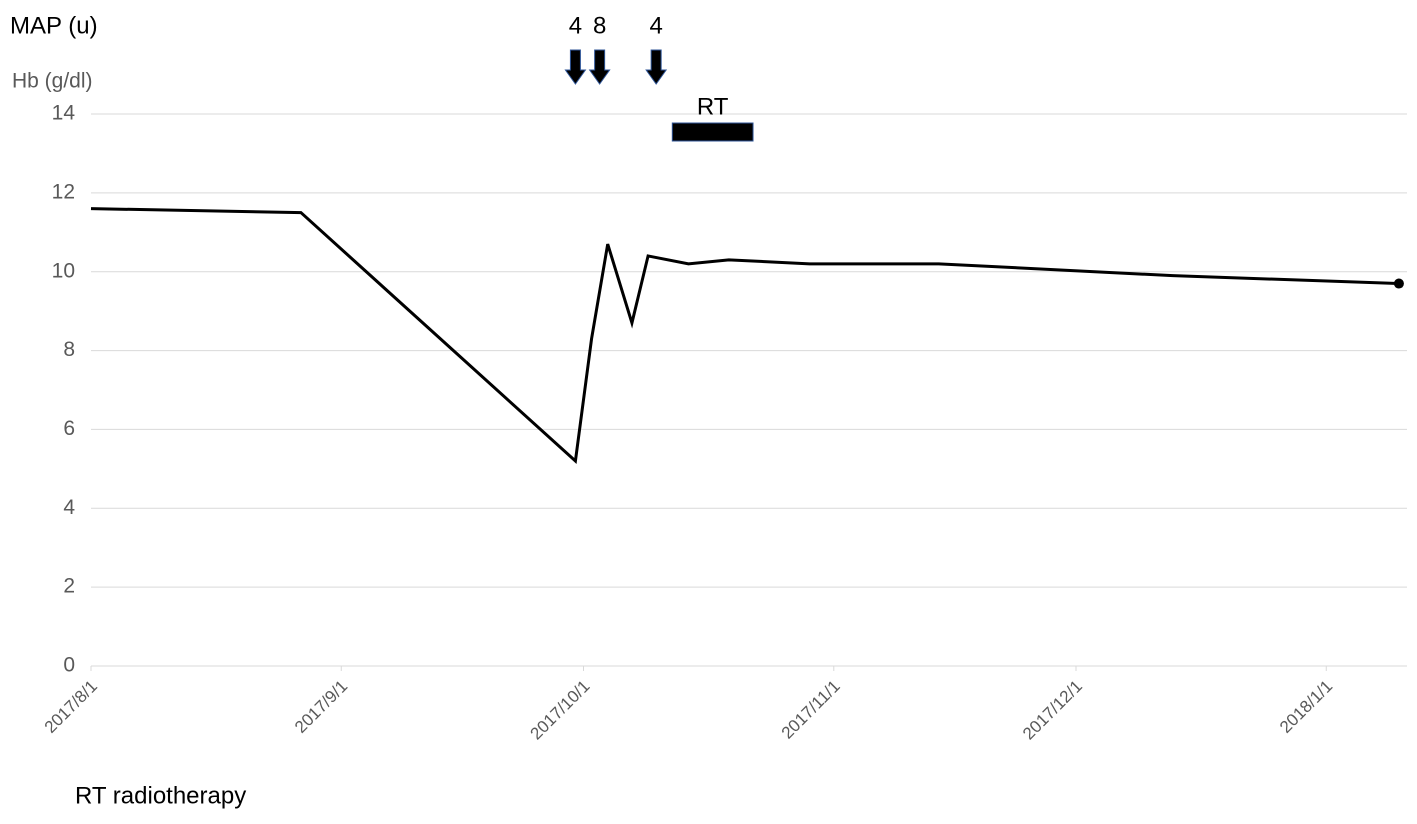 This screenshot has width=1417, height=824. What do you see at coordinates (69, 507) in the screenshot?
I see `y-tick-label: 4` at bounding box center [69, 507].